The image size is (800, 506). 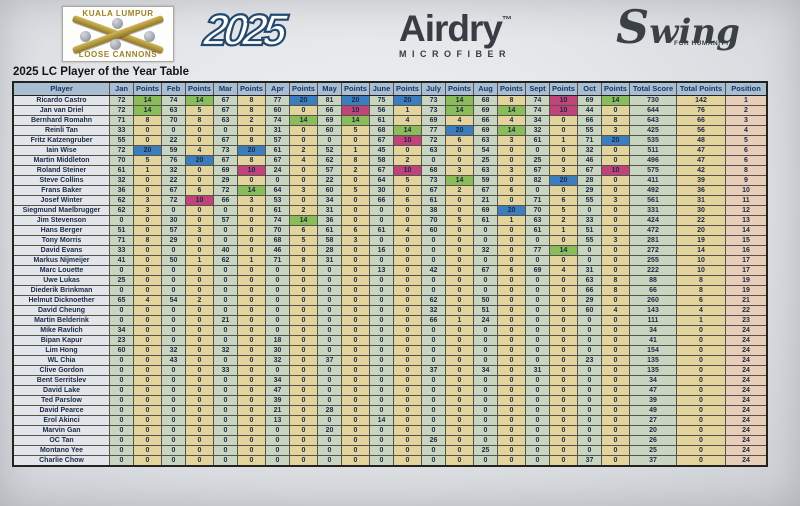 I want to click on cannonball-icon, so click(x=149, y=36).